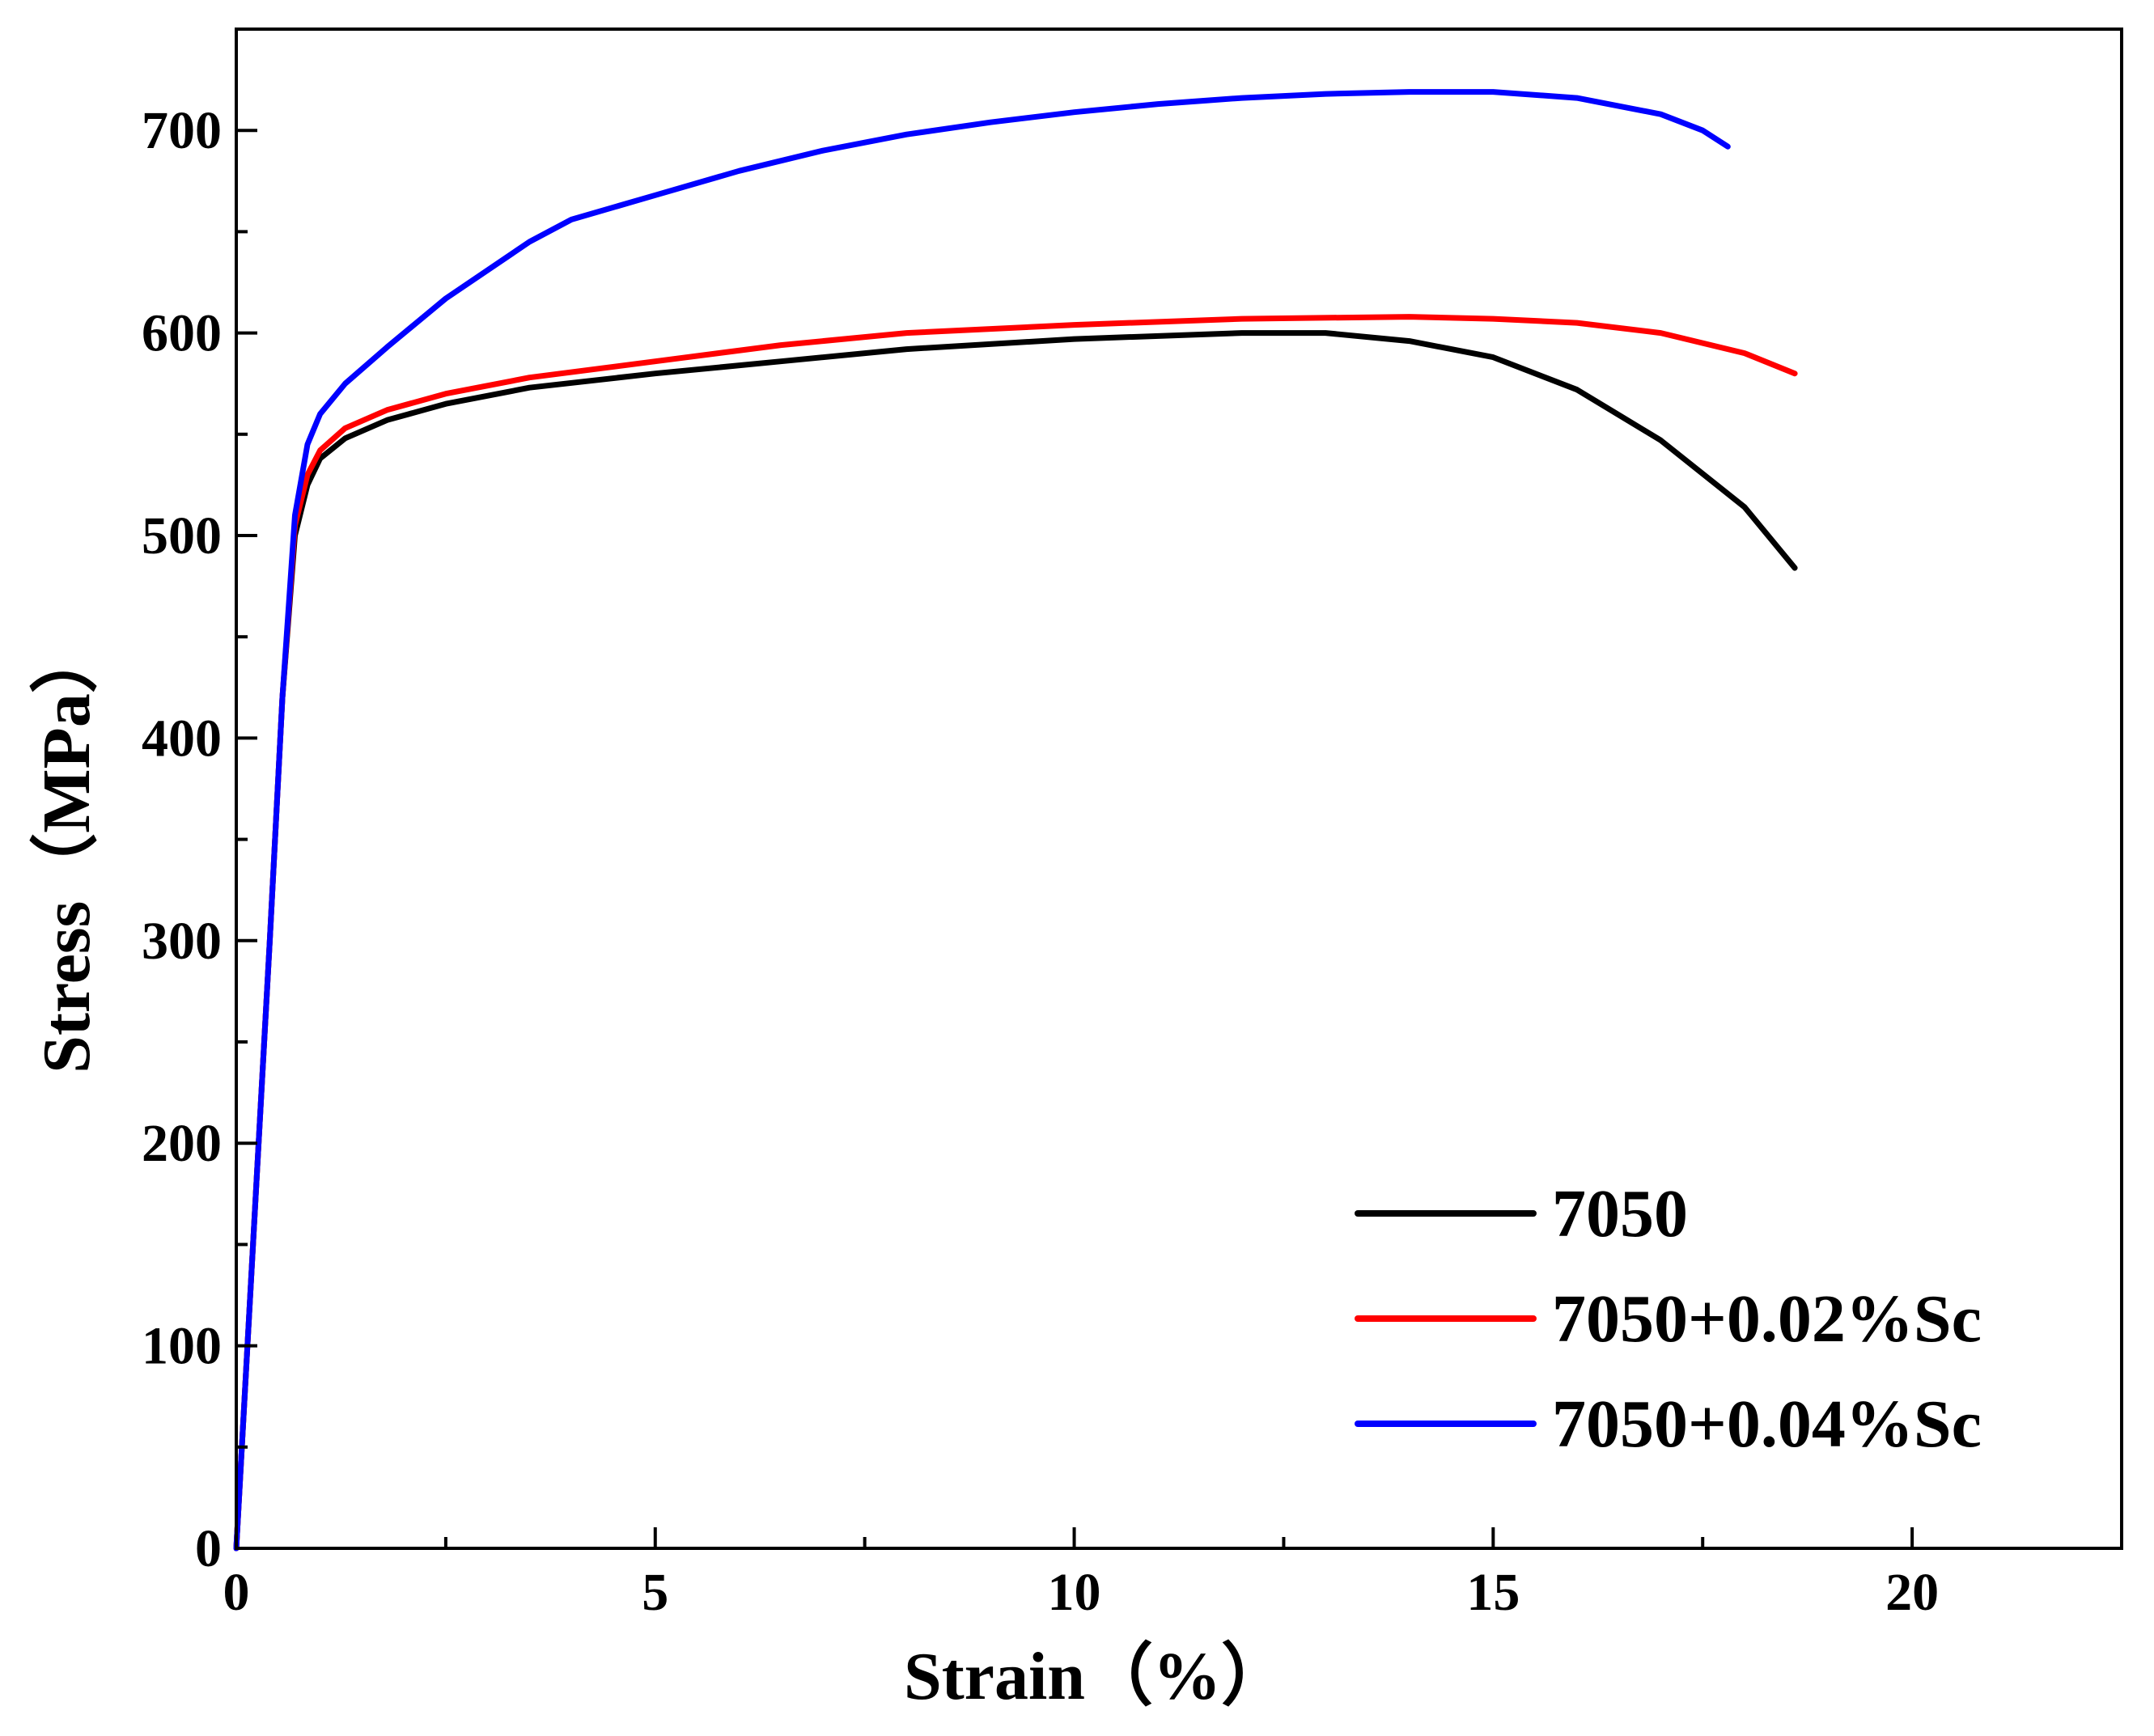 The width and height of the screenshot is (2154, 1736). I want to click on legend: 7050 7050+0.02%Sc 7050+0.04%Sc, so click(1669, 1319).